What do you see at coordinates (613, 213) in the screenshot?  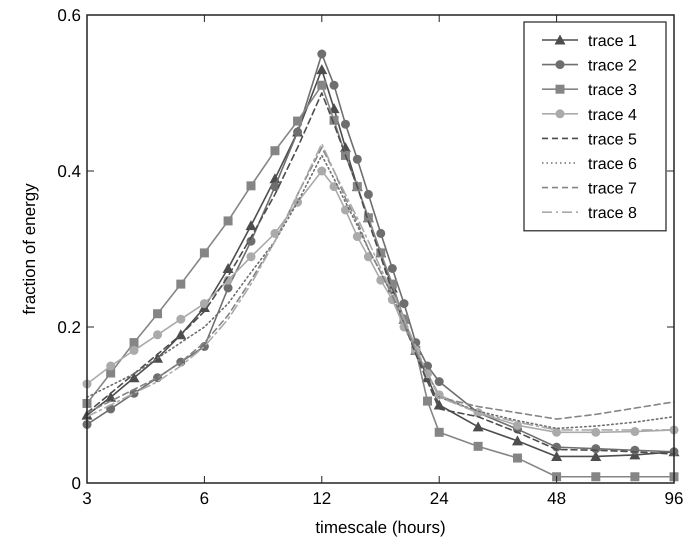 I see `legend-label: trace 8` at bounding box center [613, 213].